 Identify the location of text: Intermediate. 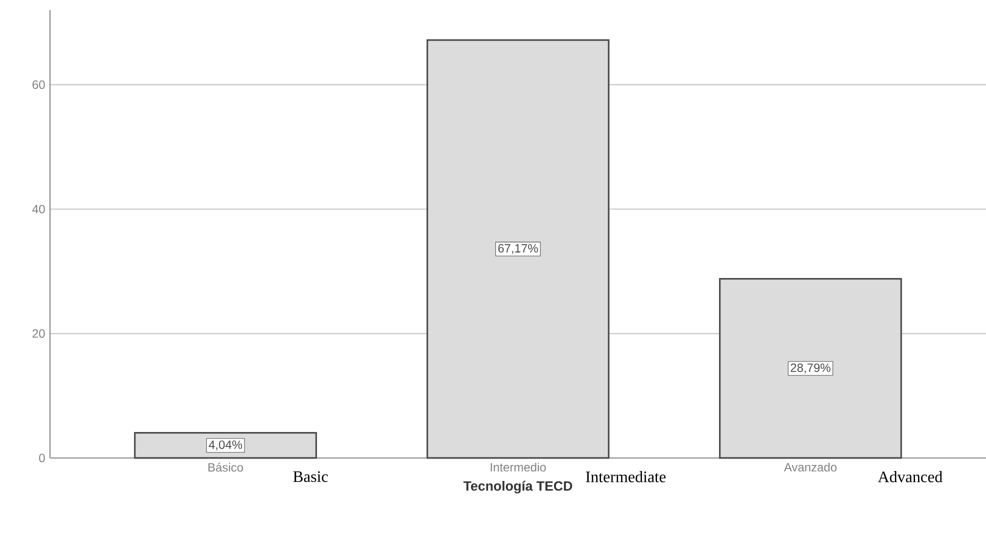
(626, 476).